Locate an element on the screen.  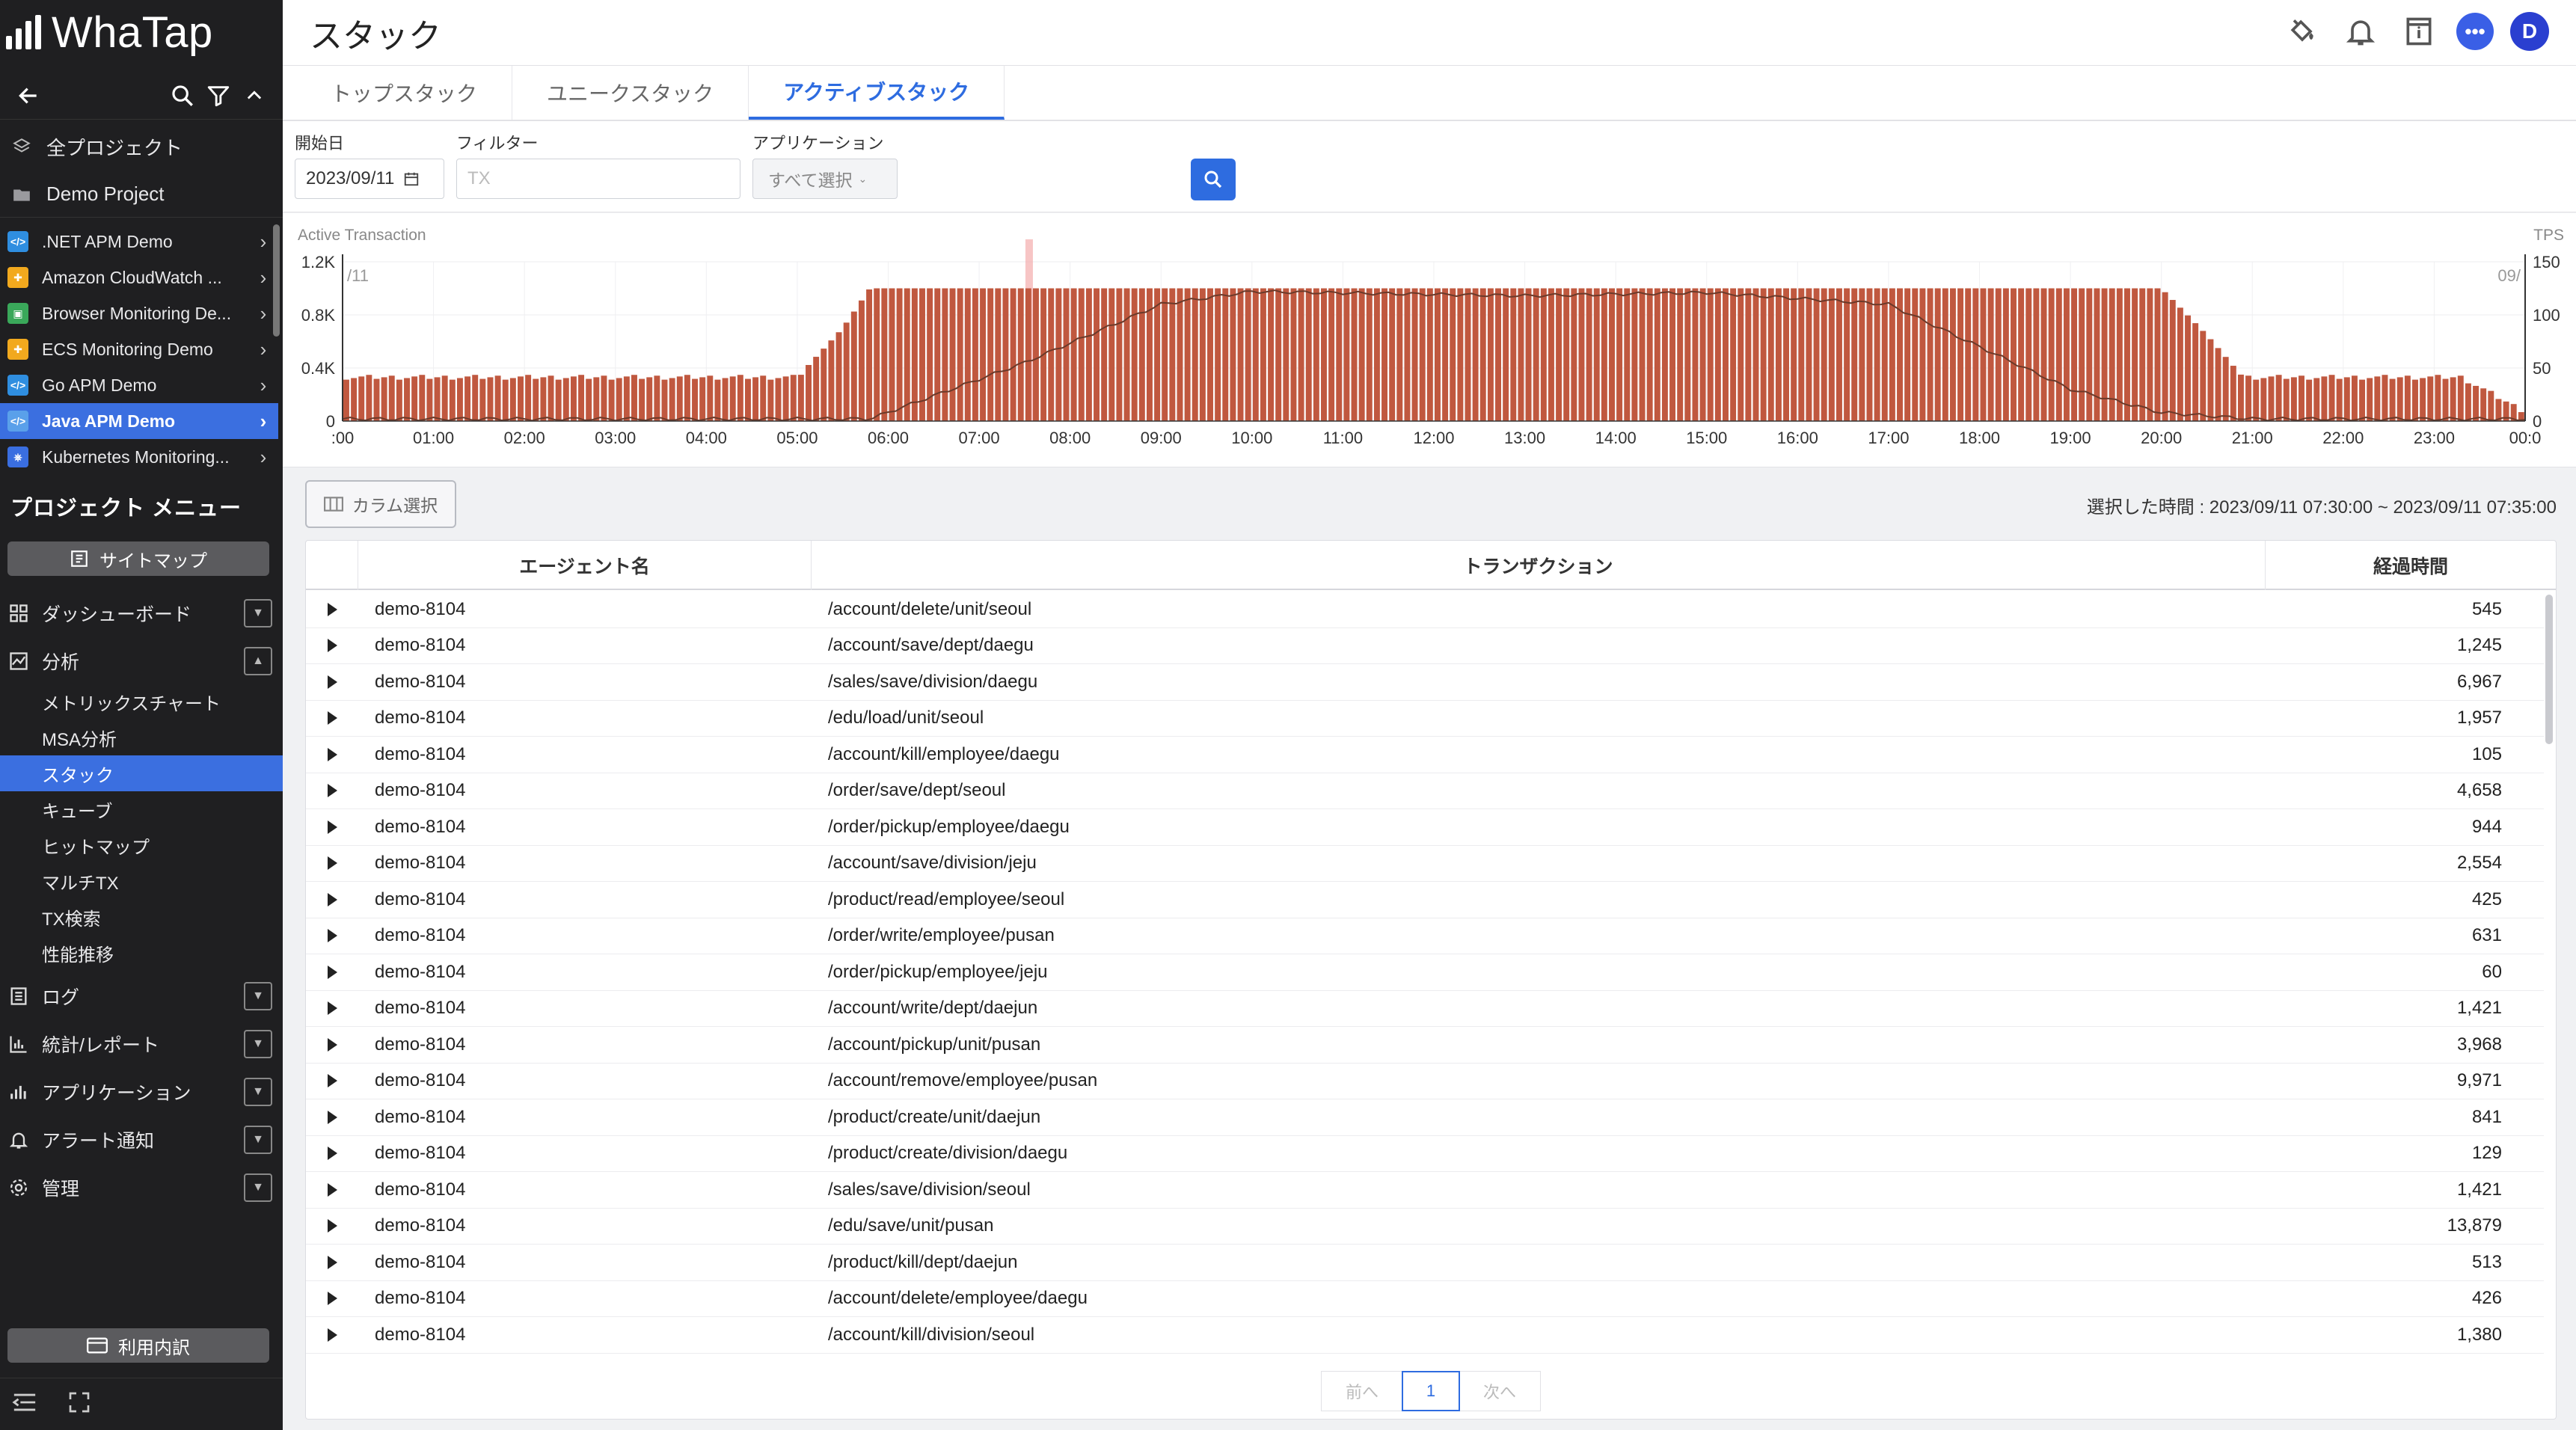
column-header-agent: エージェント名 is located at coordinates (585, 565).